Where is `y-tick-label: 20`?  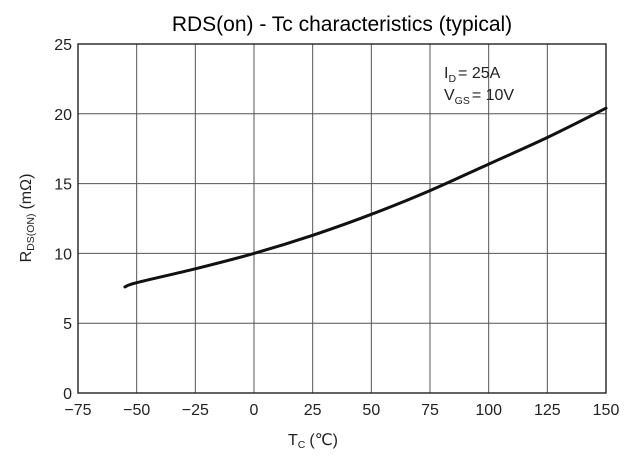 y-tick-label: 20 is located at coordinates (63, 115).